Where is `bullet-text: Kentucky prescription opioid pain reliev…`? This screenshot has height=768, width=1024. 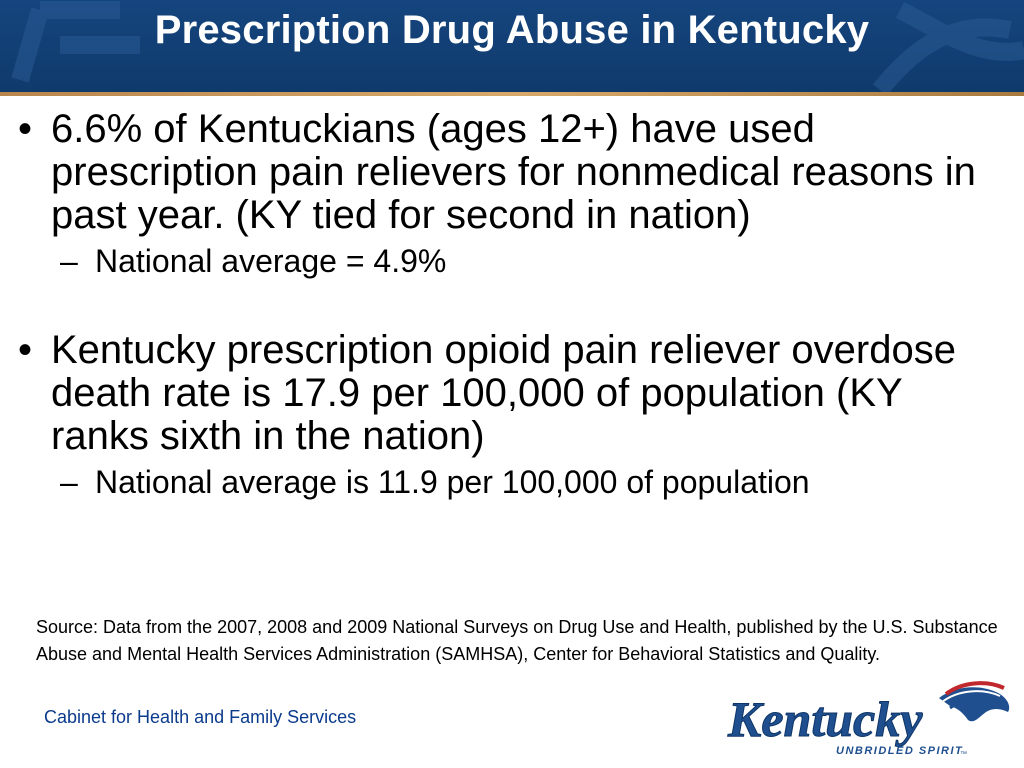 bullet-text: Kentucky prescription opioid pain reliev… is located at coordinates (503, 393).